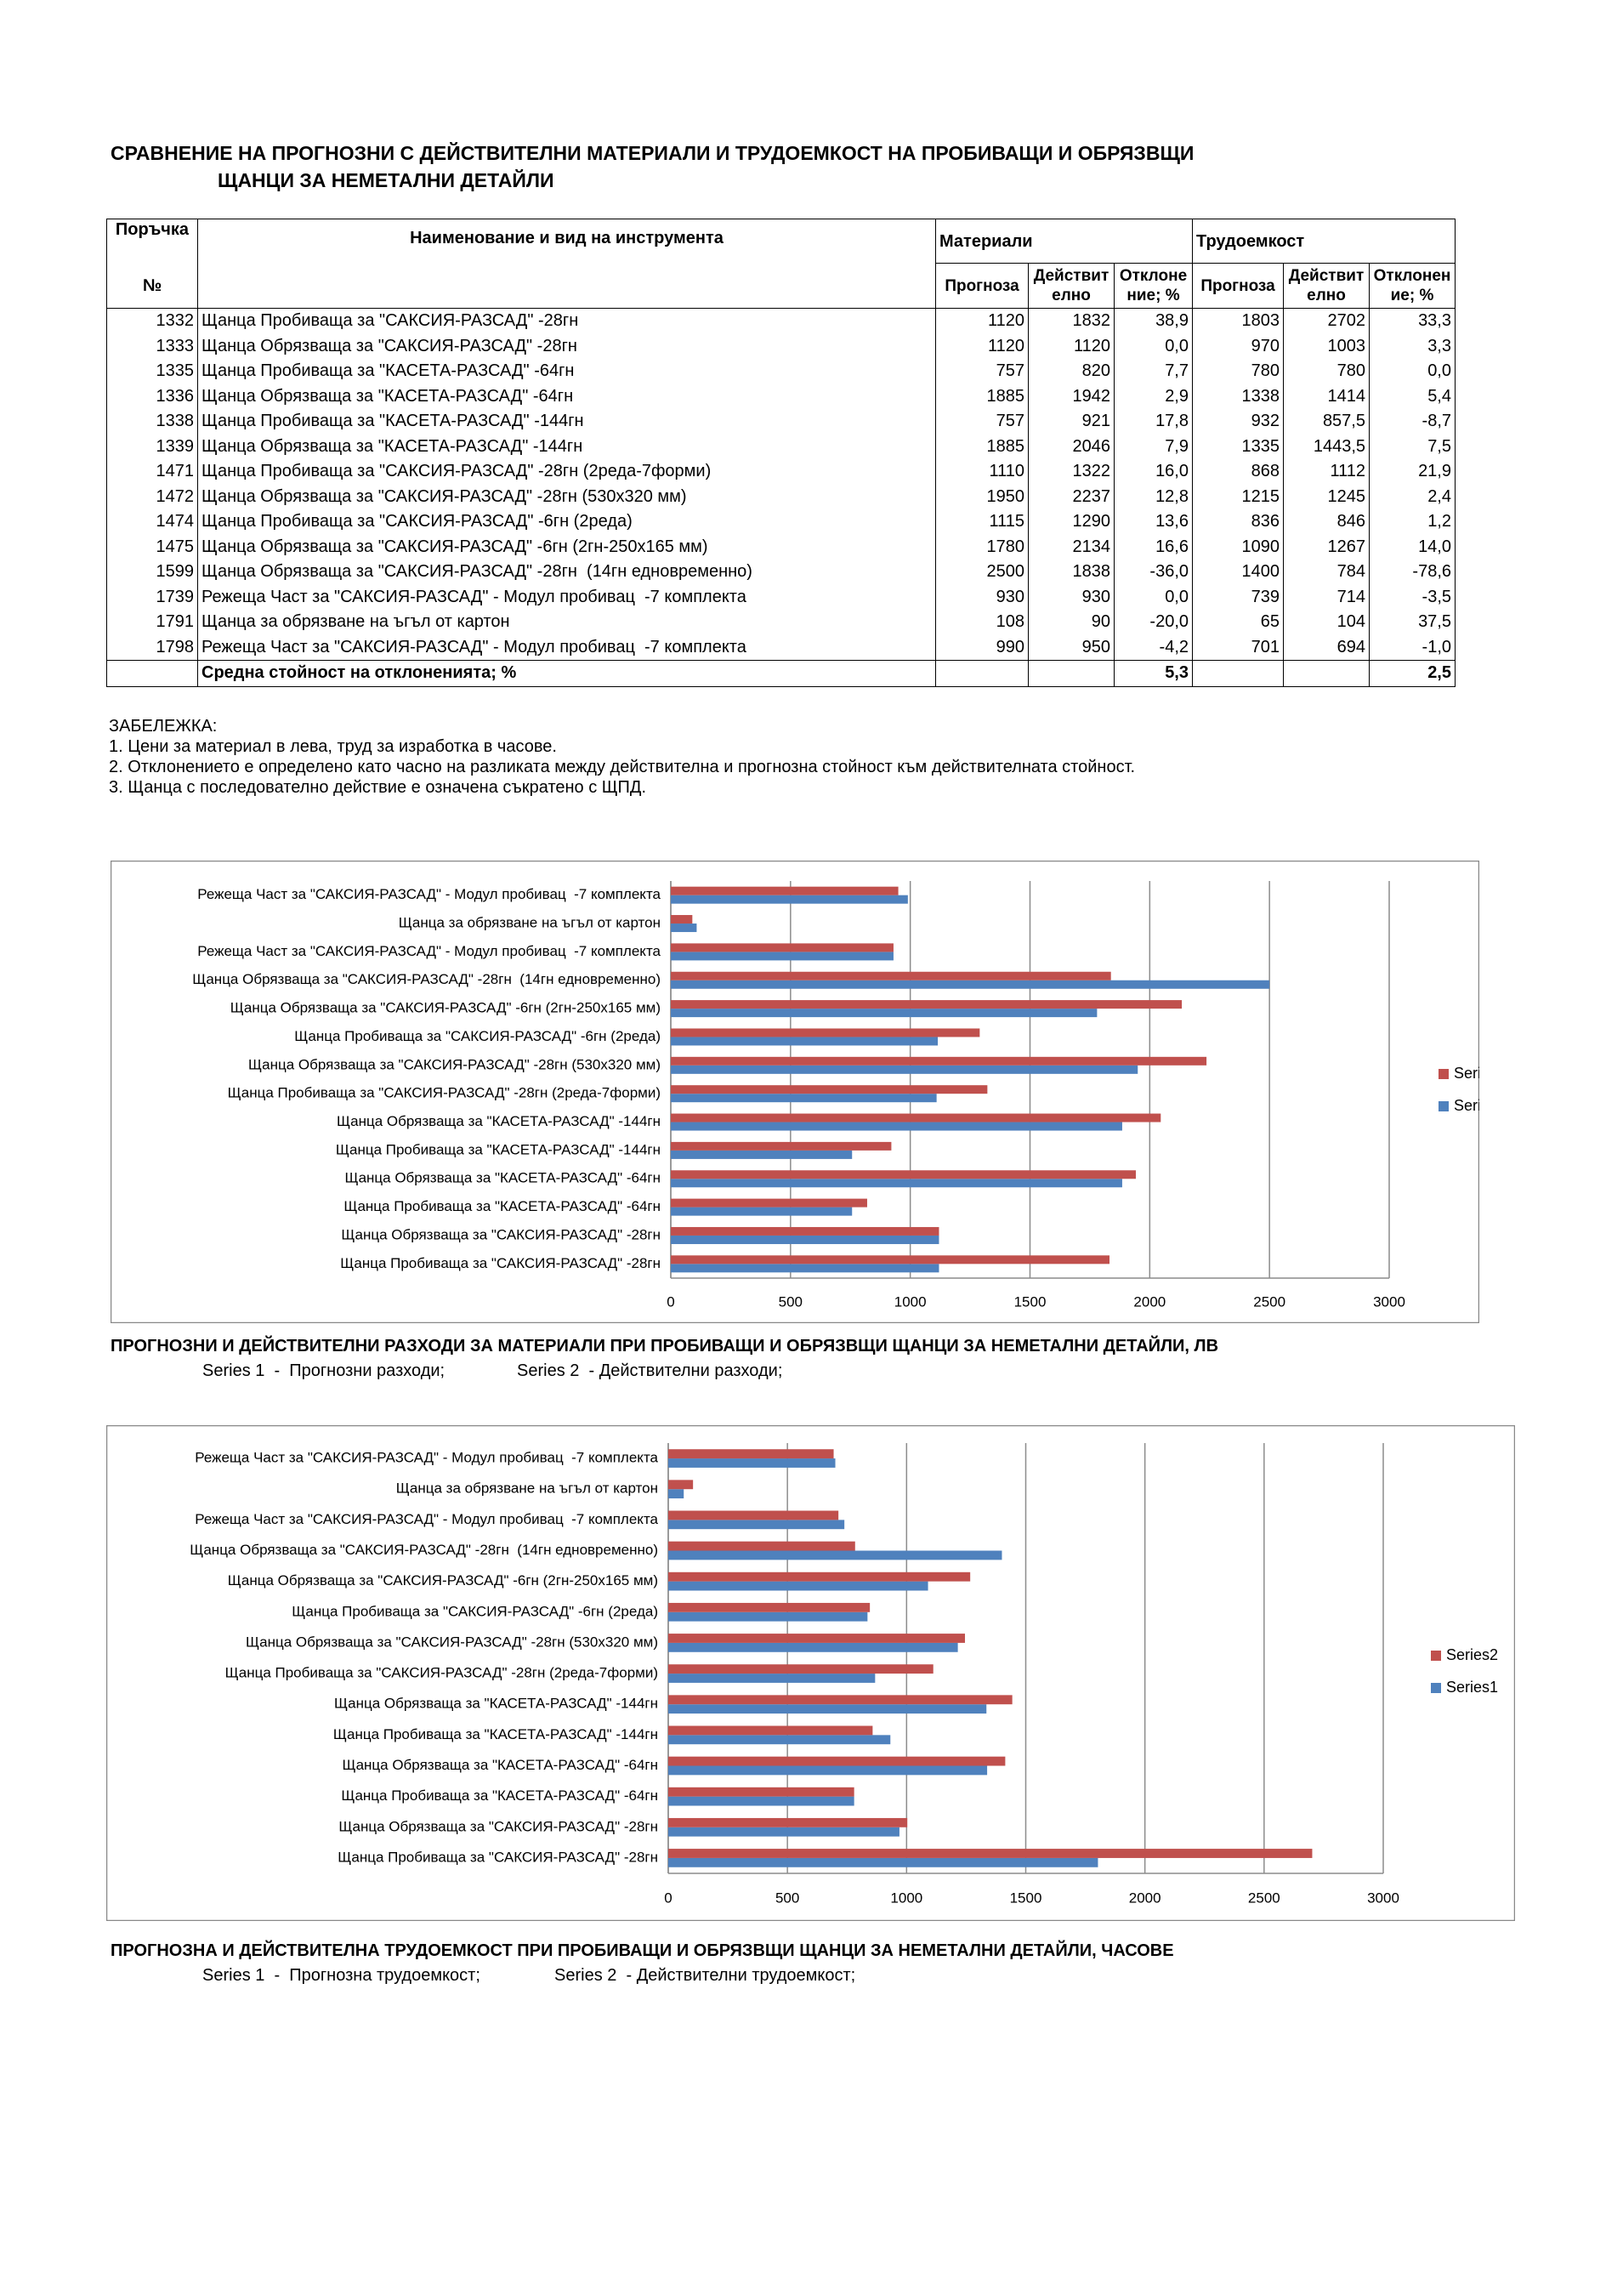 This screenshot has width=1623, height=2296. What do you see at coordinates (1153, 396) in the screenshot?
I see `value-cell: 2,9` at bounding box center [1153, 396].